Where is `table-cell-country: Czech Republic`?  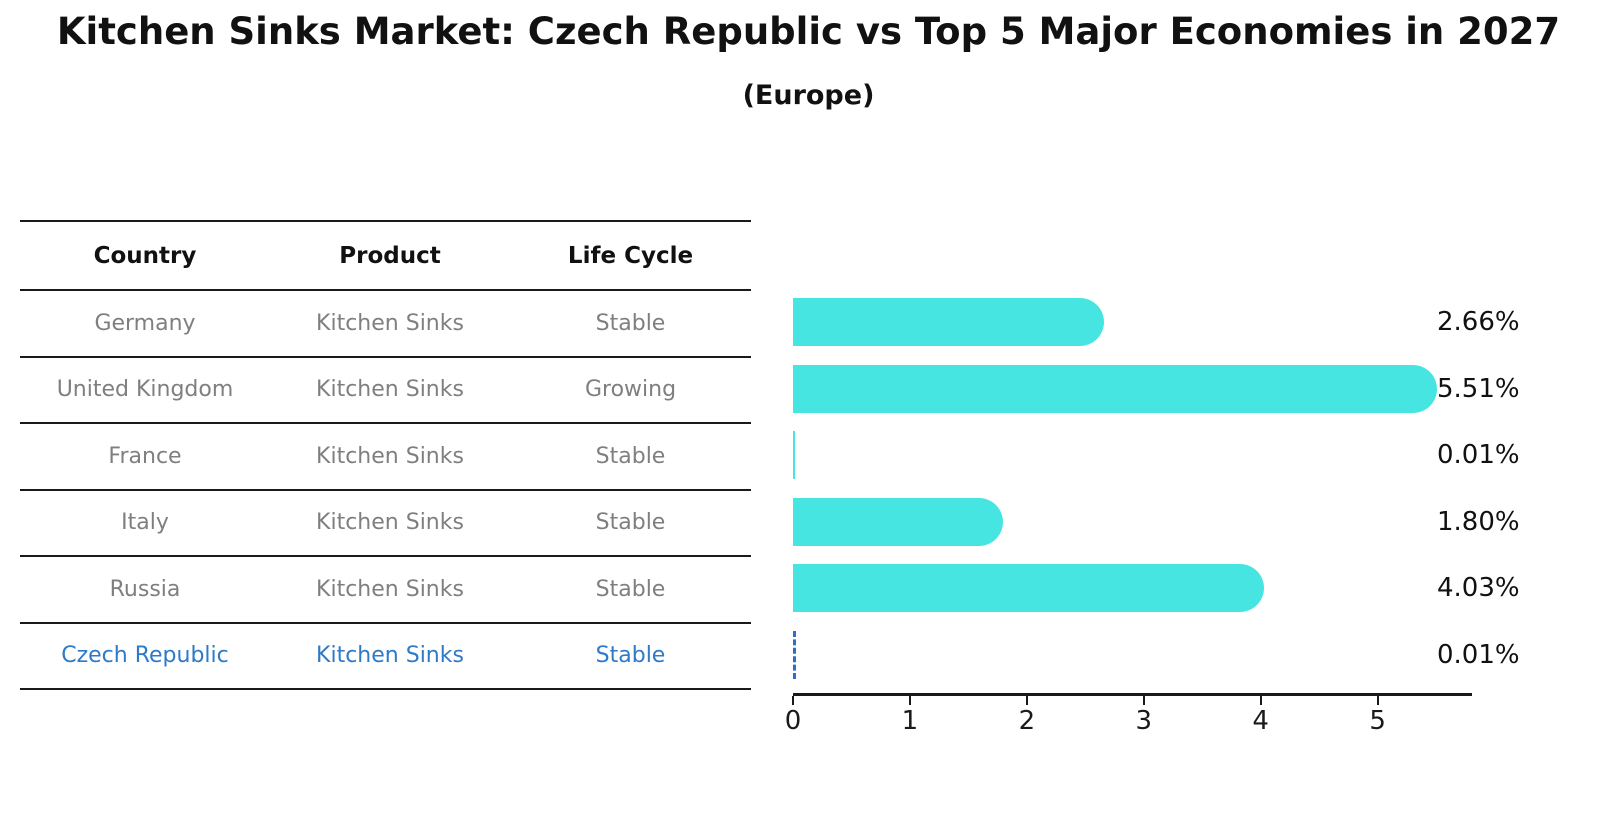 table-cell-country: Czech Republic is located at coordinates (145, 656).